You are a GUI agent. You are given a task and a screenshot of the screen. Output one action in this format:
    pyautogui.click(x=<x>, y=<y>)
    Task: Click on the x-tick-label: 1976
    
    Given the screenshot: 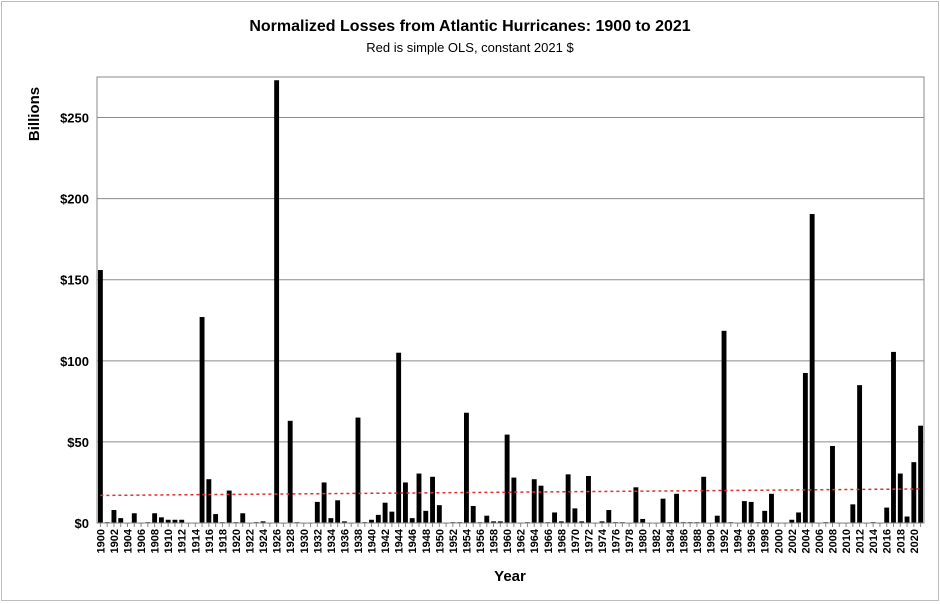 What is the action you would take?
    pyautogui.click(x=617, y=541)
    